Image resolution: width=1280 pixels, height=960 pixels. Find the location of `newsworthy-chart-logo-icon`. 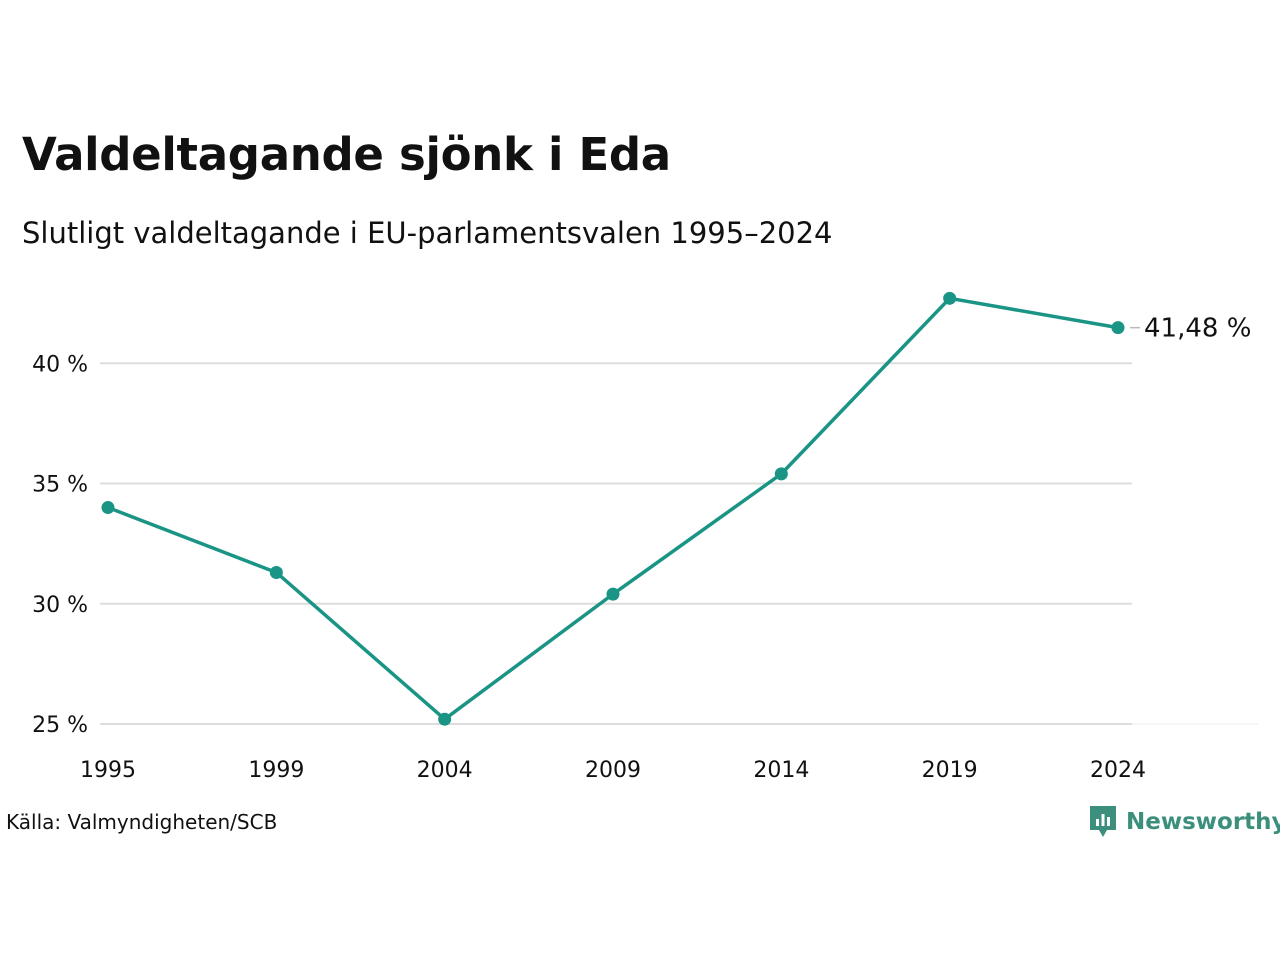

newsworthy-chart-logo-icon is located at coordinates (1103, 821).